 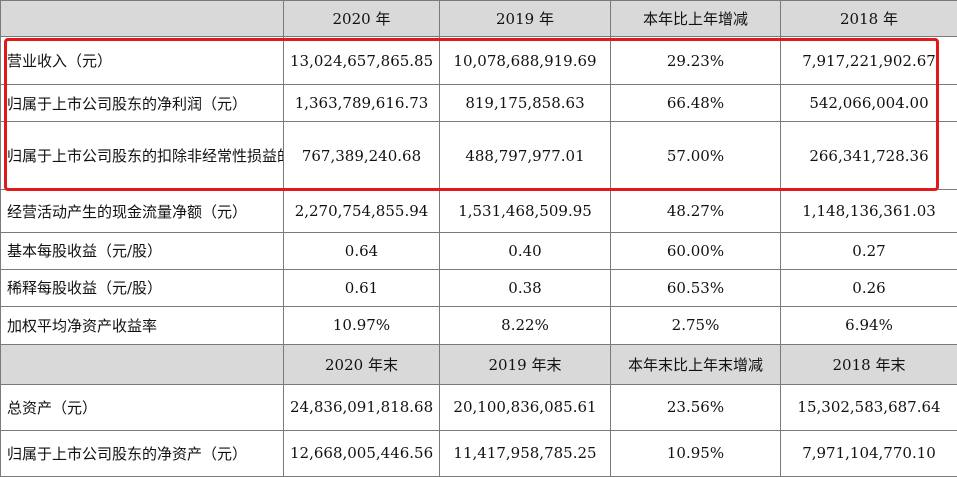 I want to click on header-2019: 2019 年, so click(x=525, y=19).